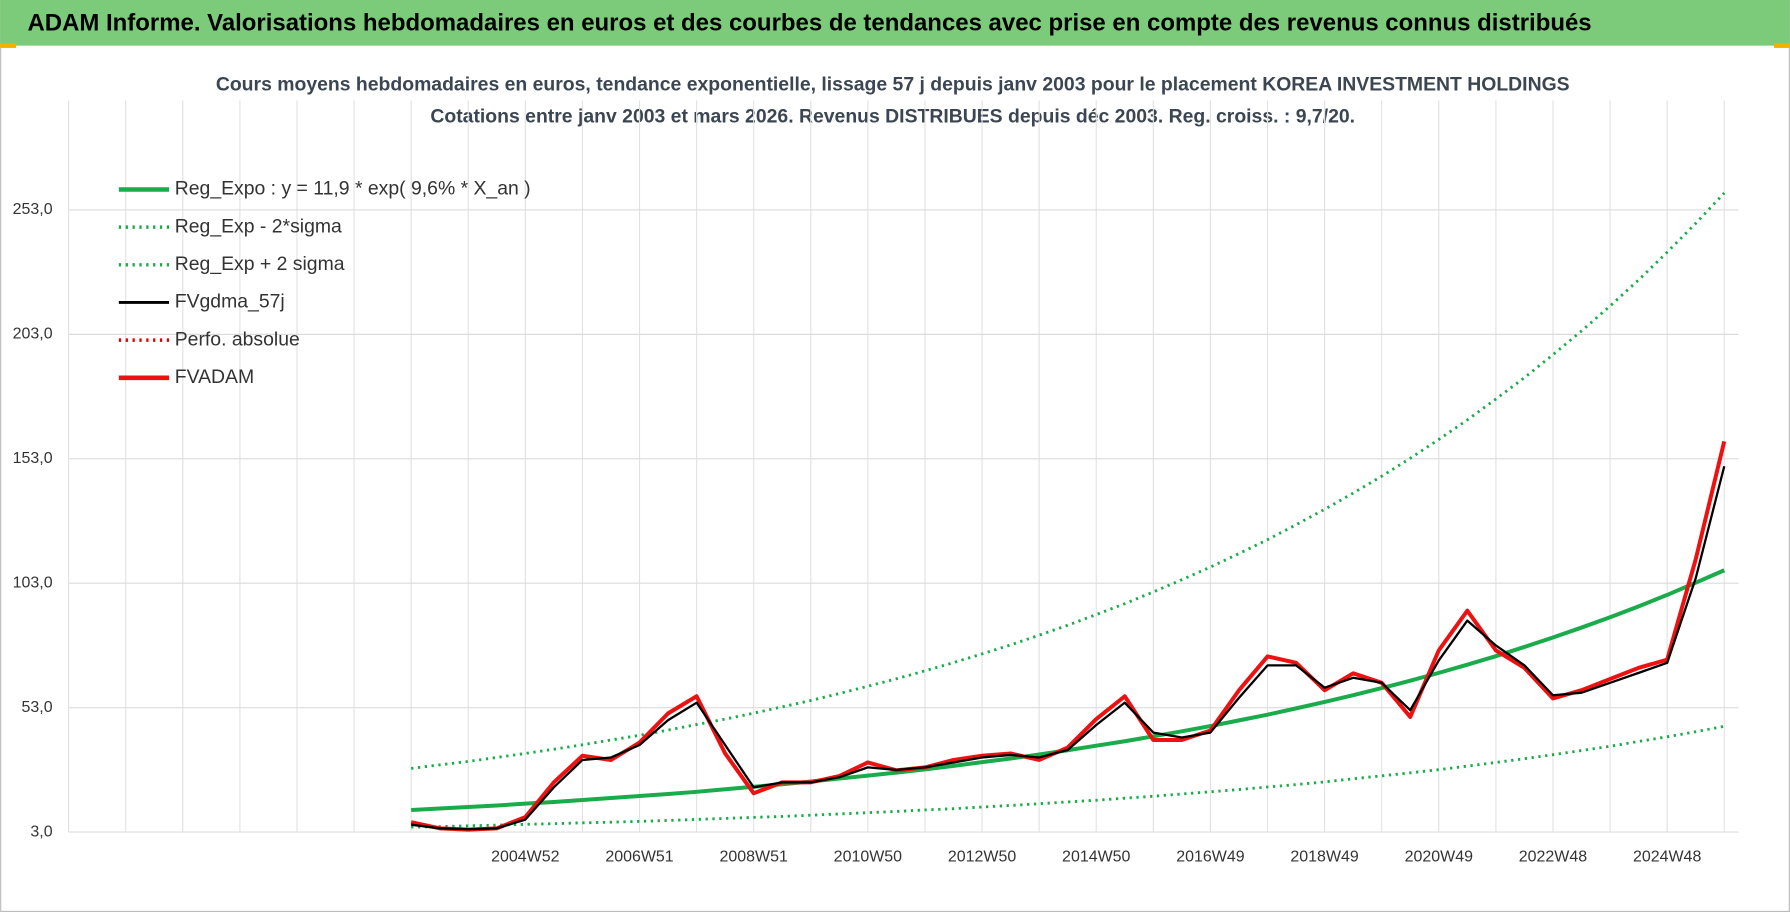  I want to click on y-tick-label: 153,0, so click(33, 458).